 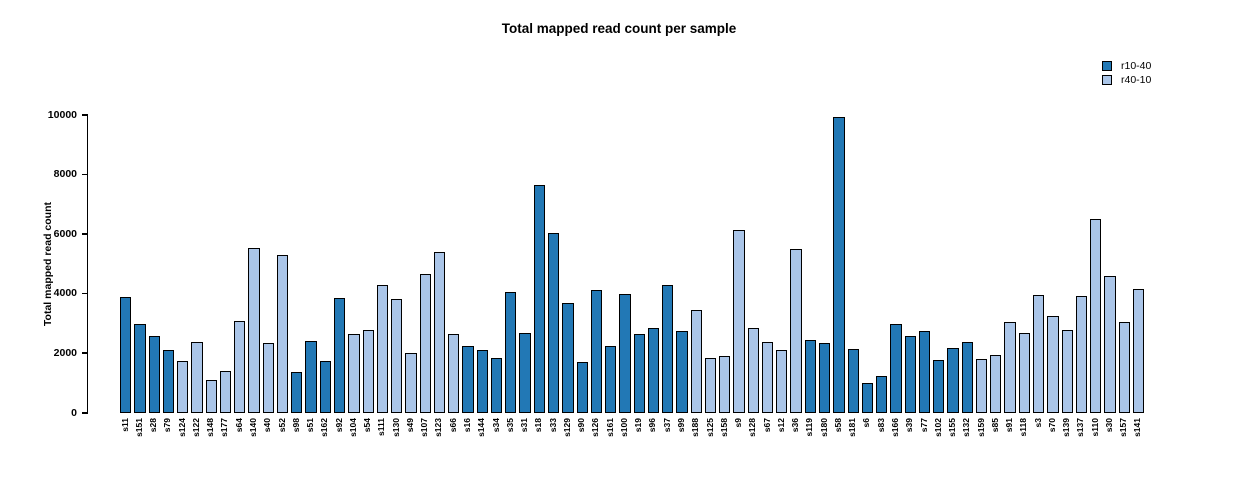 I want to click on bar-s129, so click(x=568, y=357).